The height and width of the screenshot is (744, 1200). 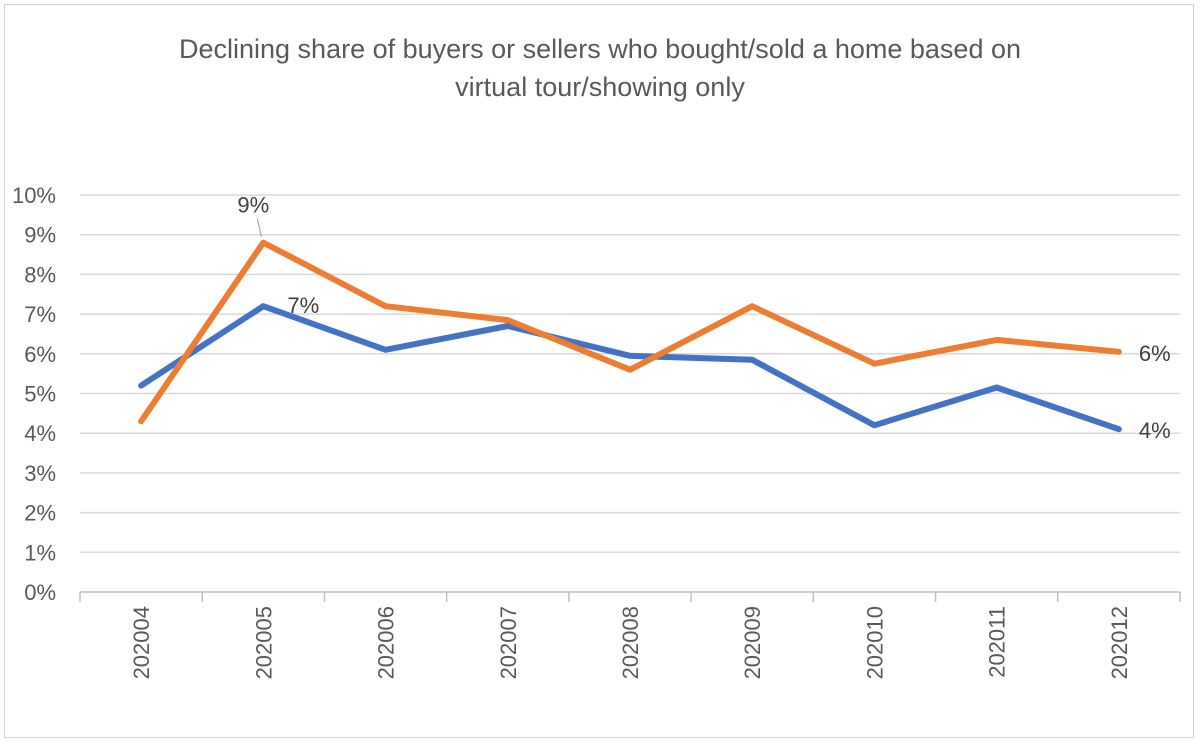 What do you see at coordinates (40, 314) in the screenshot?
I see `y-tick-label: 7%` at bounding box center [40, 314].